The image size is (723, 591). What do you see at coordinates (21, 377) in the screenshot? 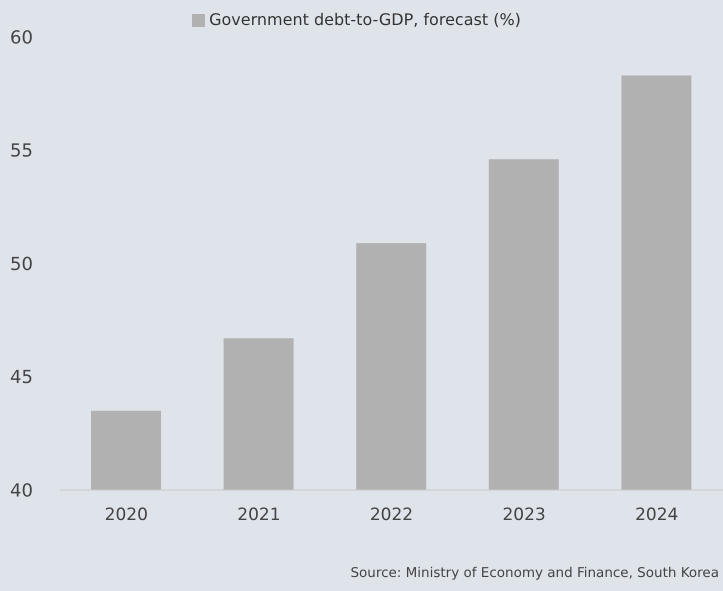
I see `y-tick-label: 45` at bounding box center [21, 377].